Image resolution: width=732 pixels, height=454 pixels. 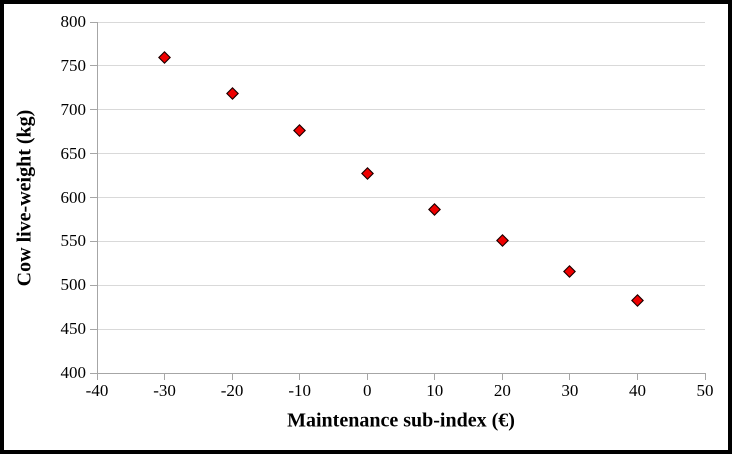 I want to click on x-tick-label: -40, so click(x=97, y=390).